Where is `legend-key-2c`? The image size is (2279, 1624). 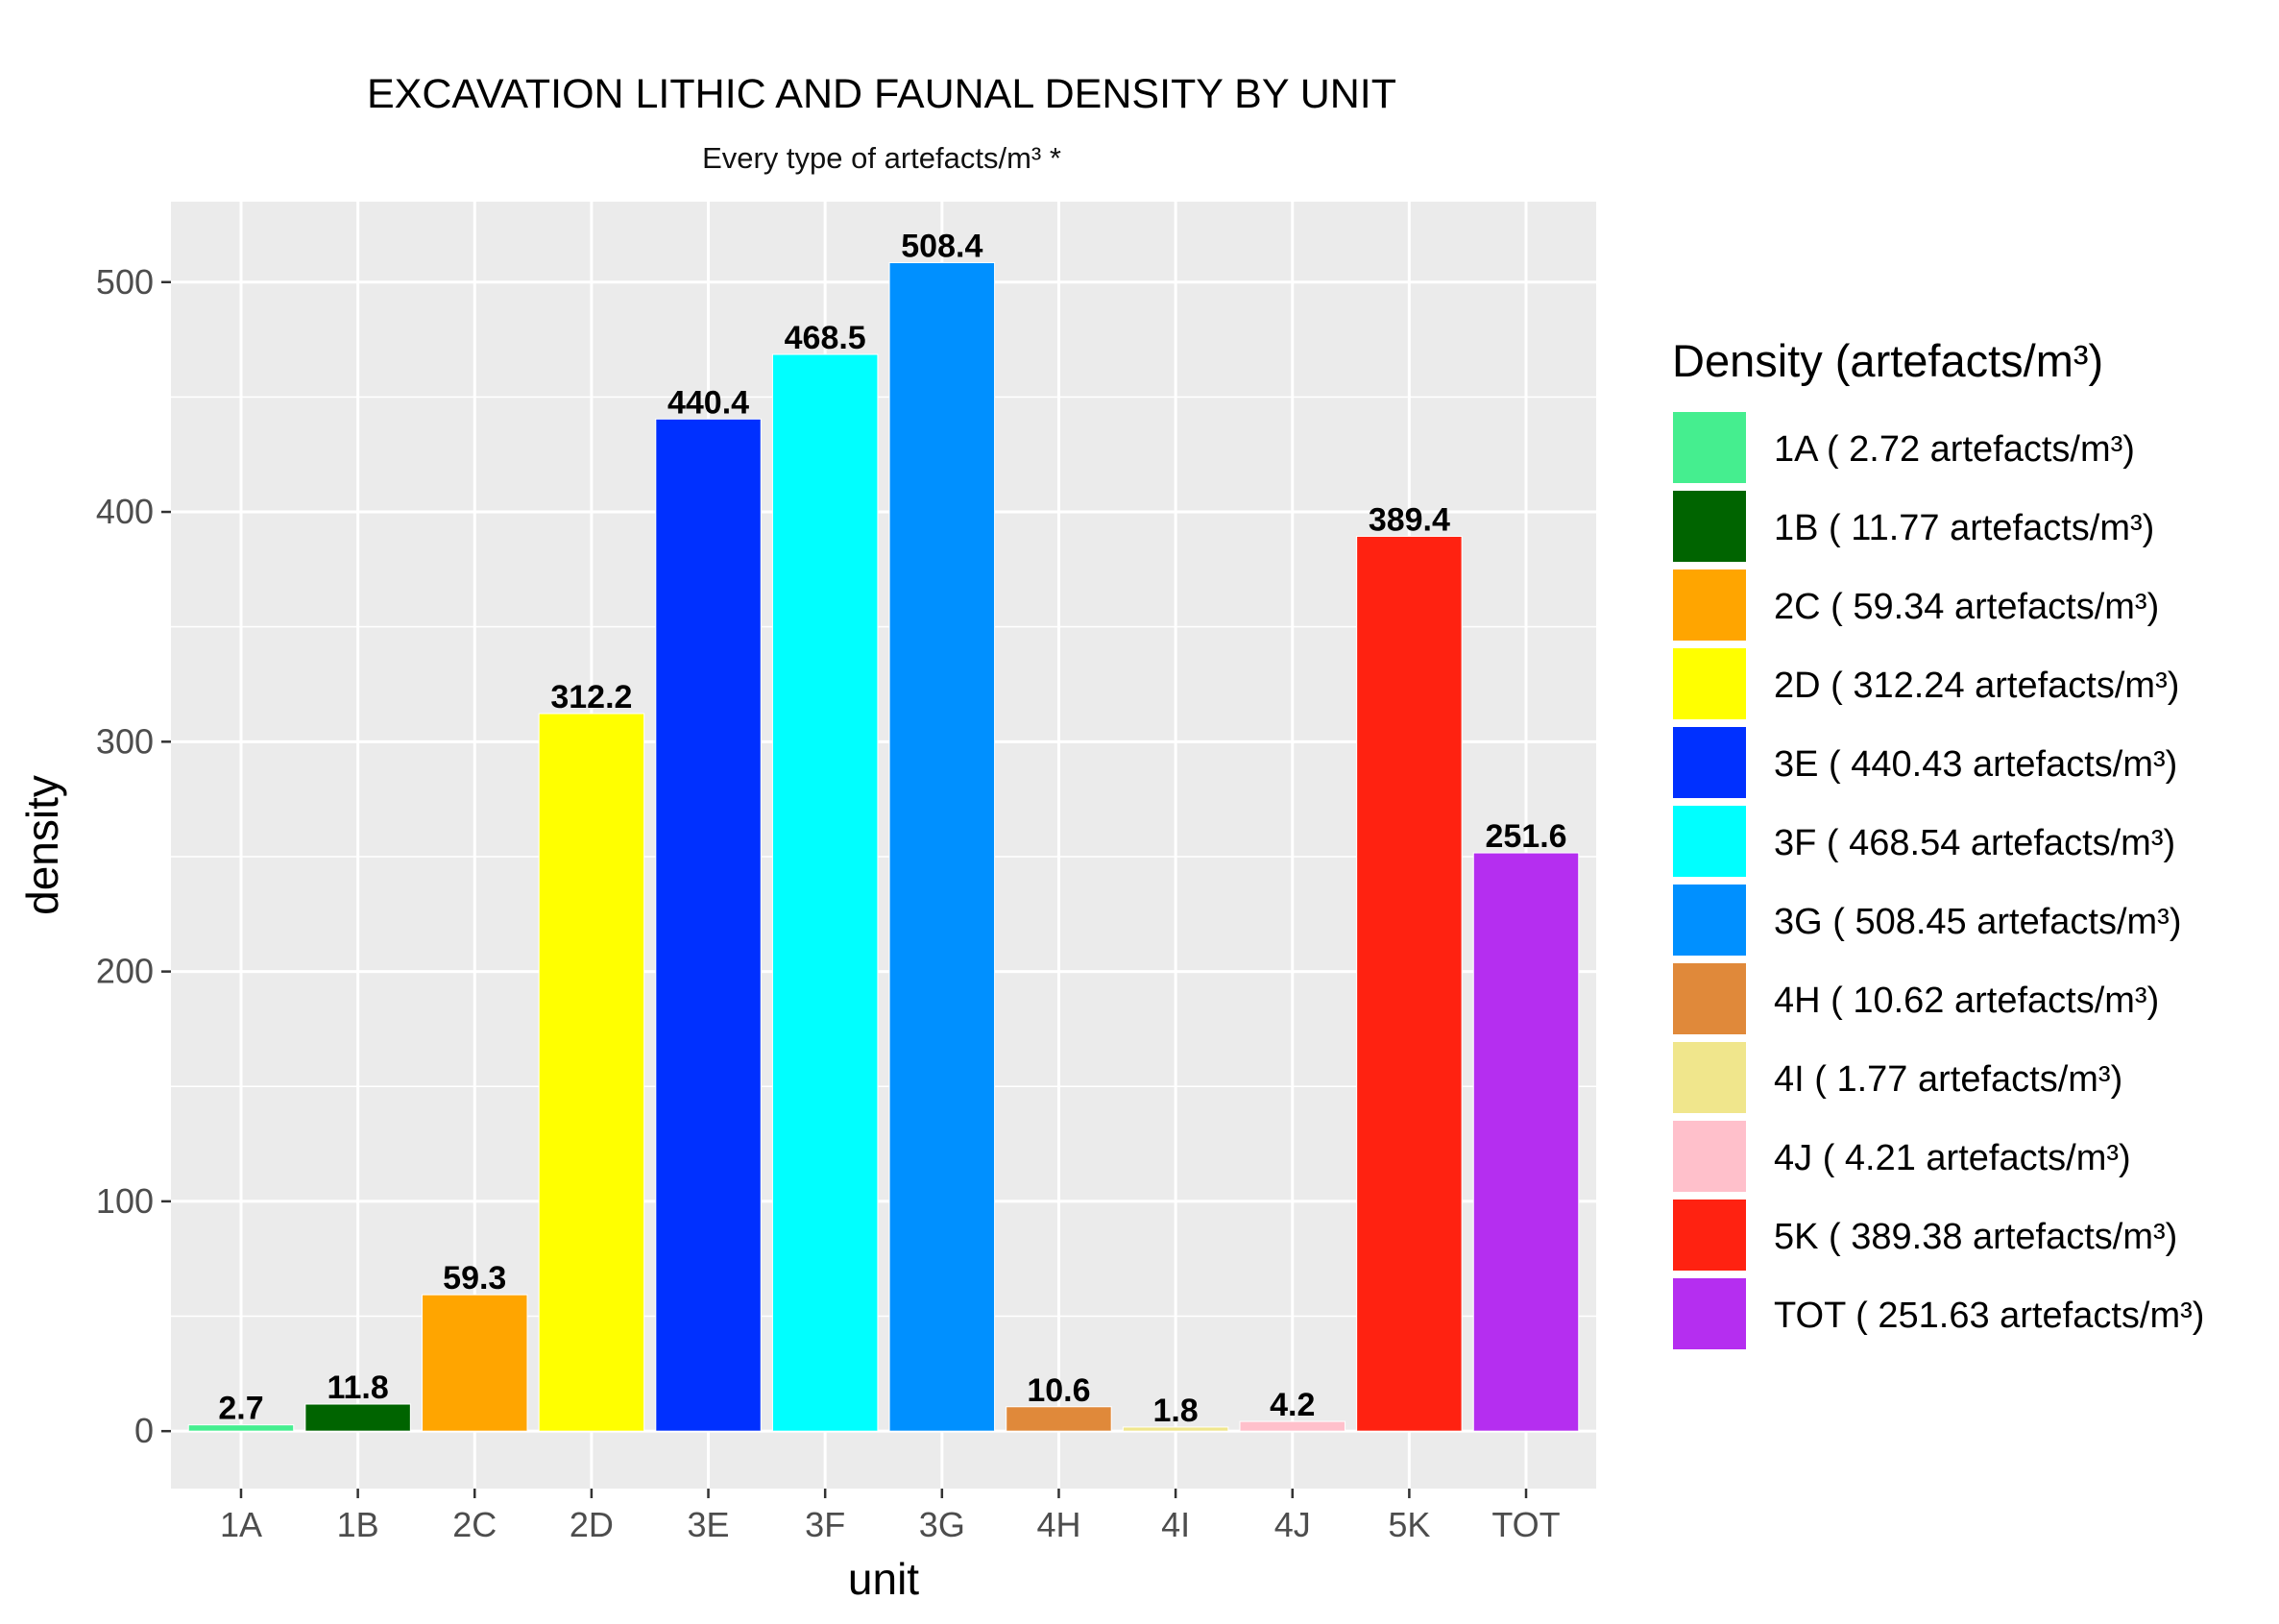 legend-key-2c is located at coordinates (1709, 605).